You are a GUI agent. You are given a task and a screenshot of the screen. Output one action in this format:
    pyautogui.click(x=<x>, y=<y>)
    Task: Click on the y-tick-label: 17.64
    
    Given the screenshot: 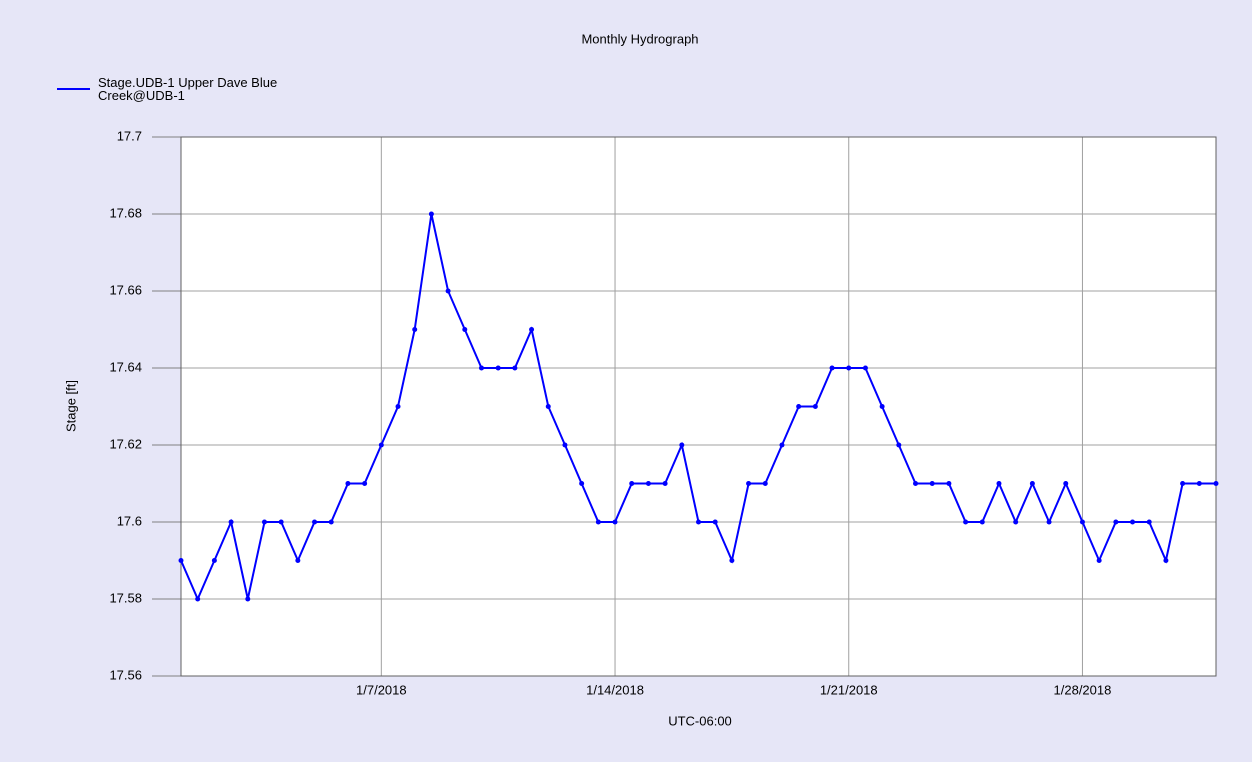 What is the action you would take?
    pyautogui.click(x=125, y=366)
    